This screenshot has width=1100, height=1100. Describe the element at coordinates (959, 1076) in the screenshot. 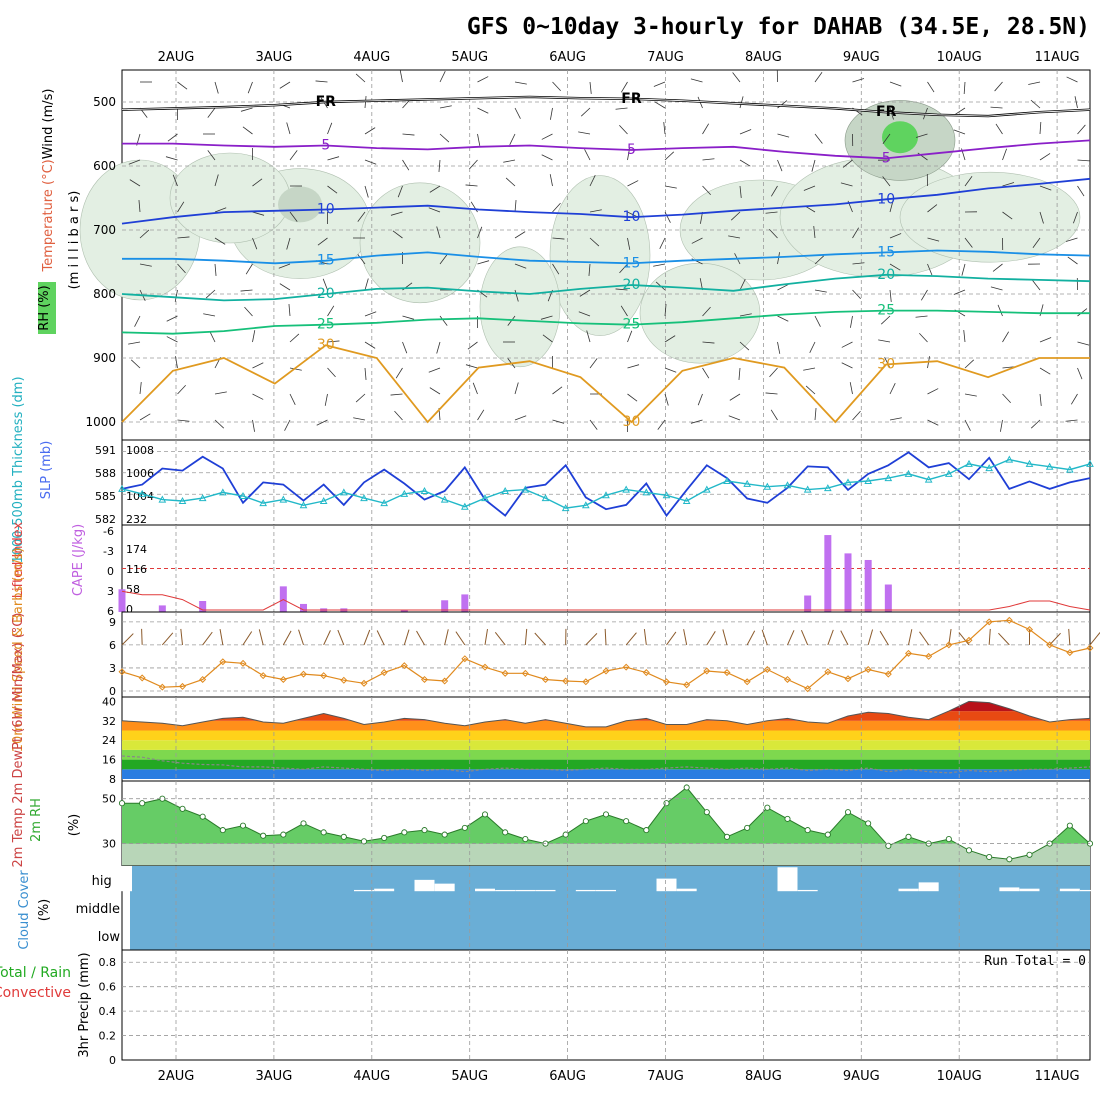

I see `date-label-bottom: 10AUG` at that location.